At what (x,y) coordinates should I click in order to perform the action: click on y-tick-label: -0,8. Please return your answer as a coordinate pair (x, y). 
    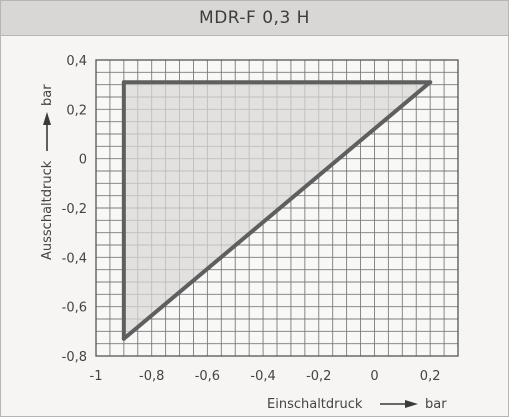
    Looking at the image, I should click on (74, 357).